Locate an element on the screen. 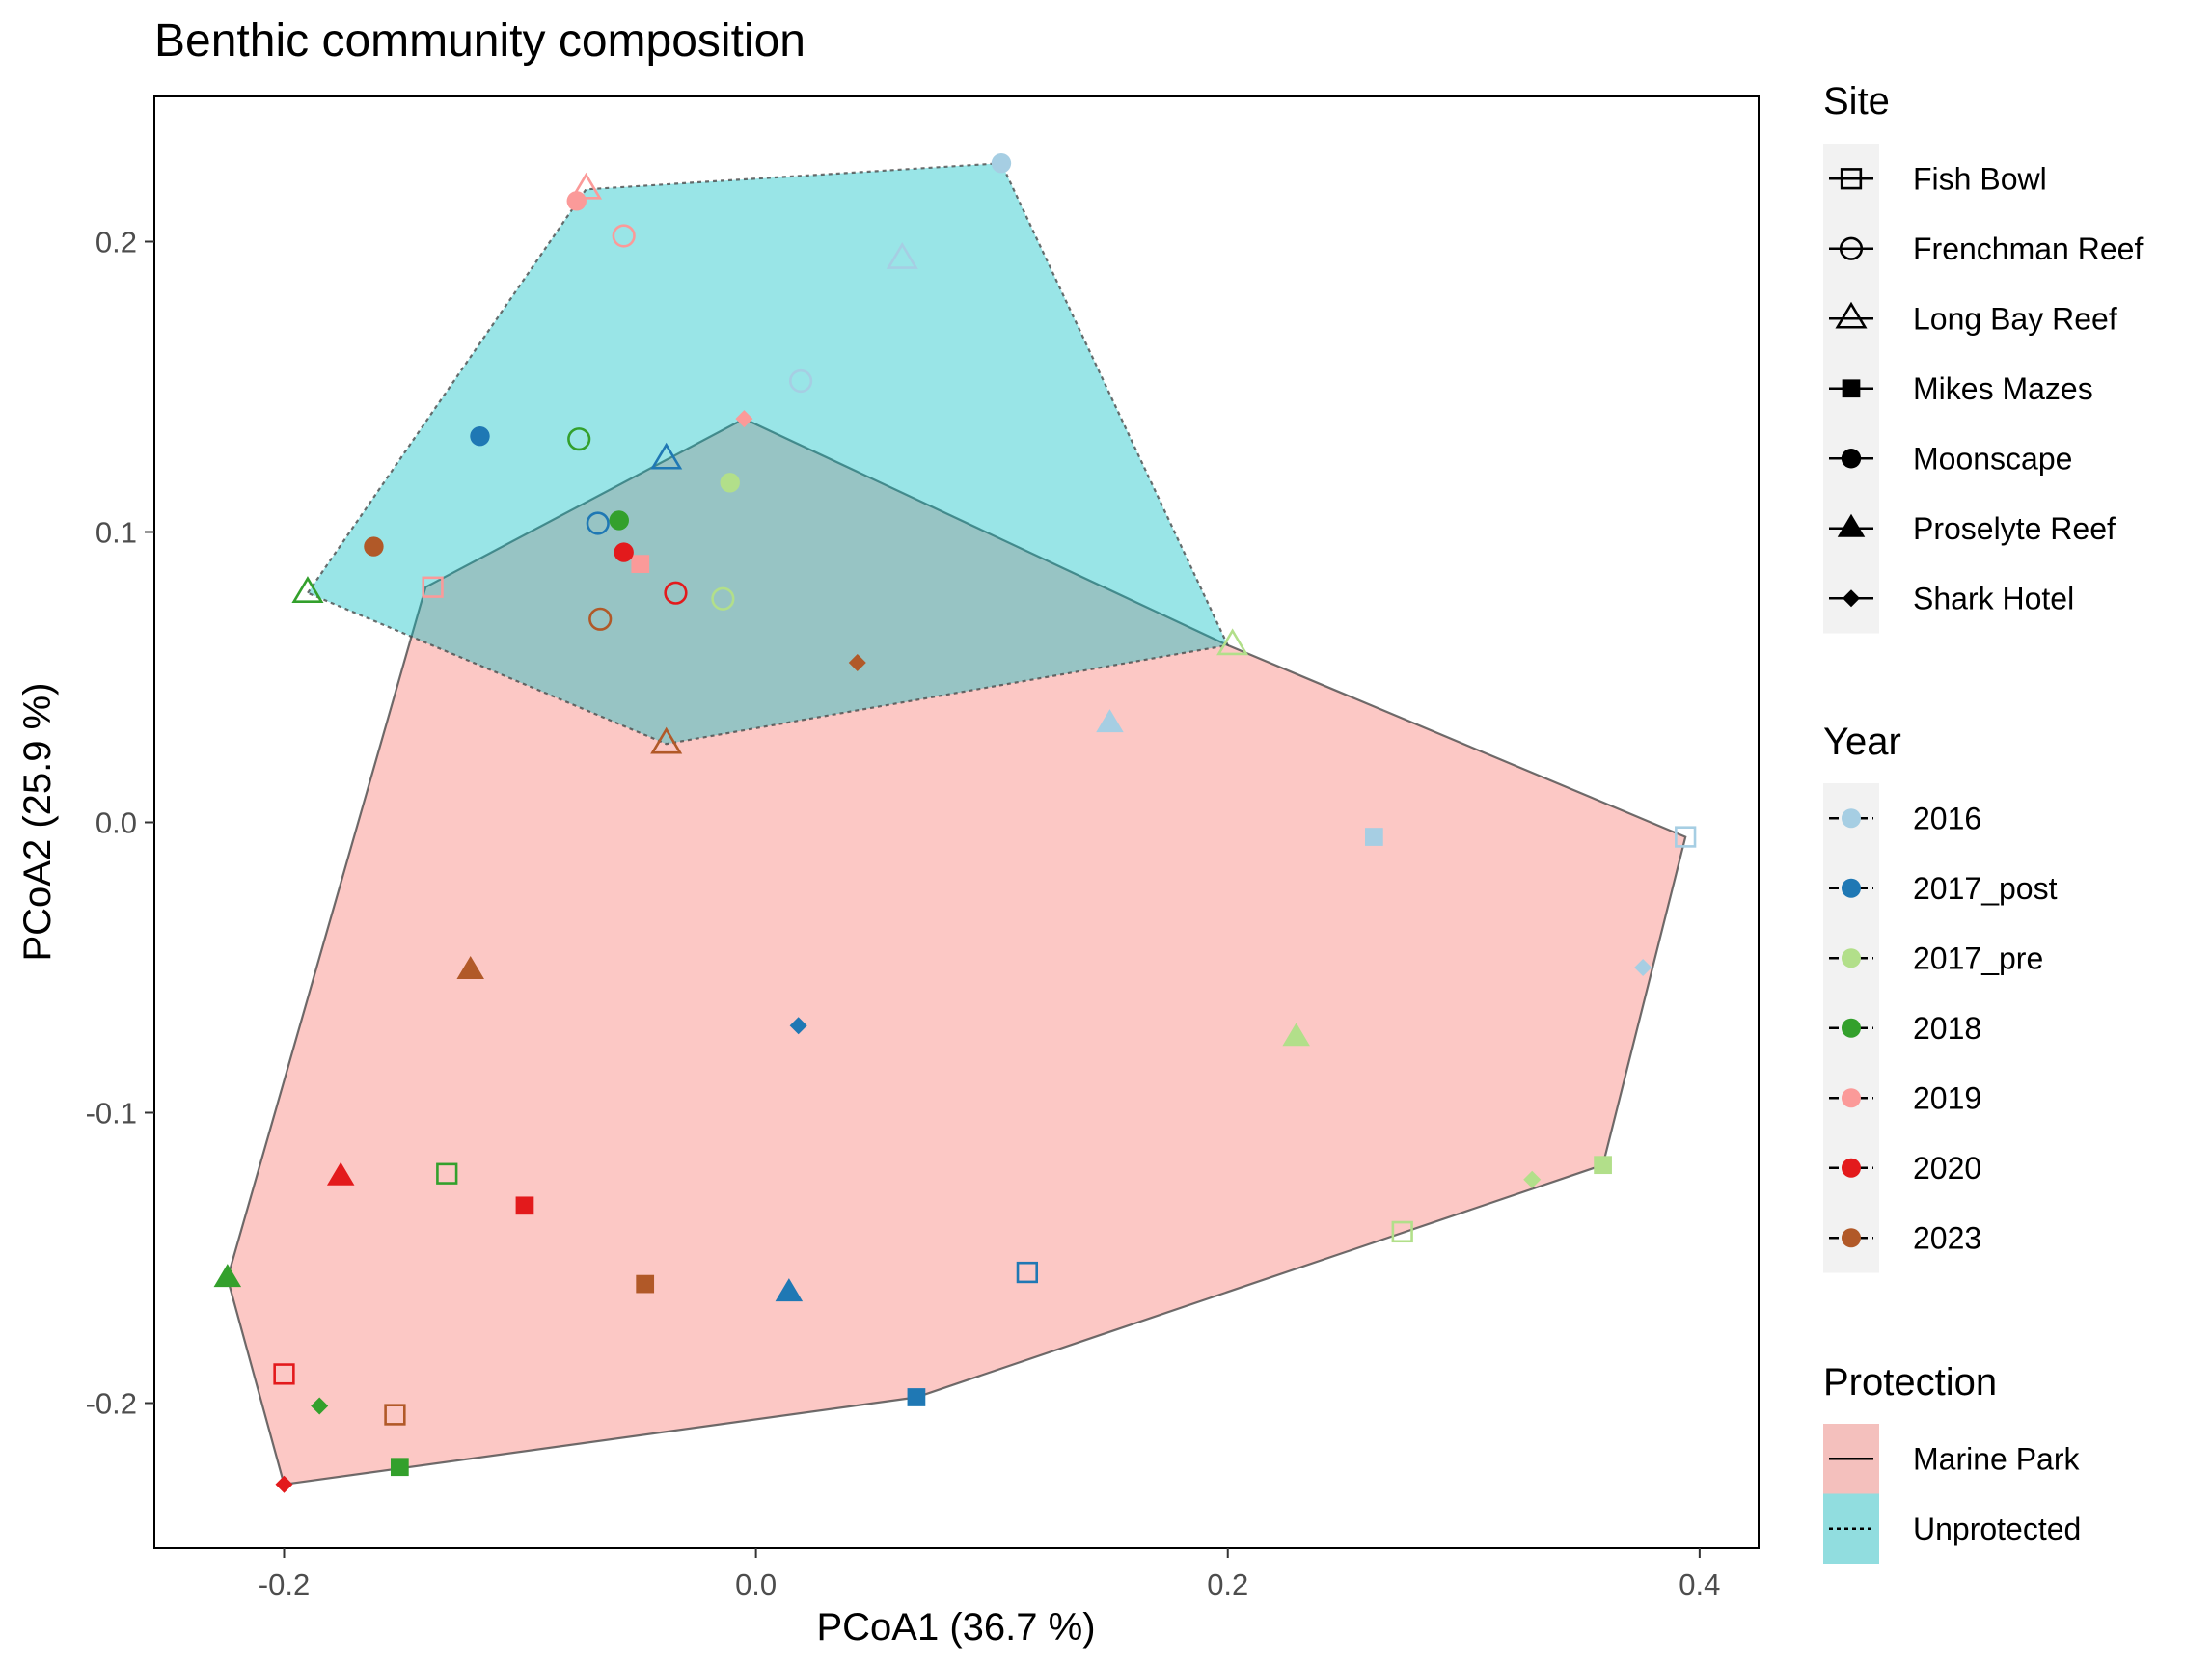 The image size is (2212, 1664). legend-year-item-2017-pre: 2017_pre is located at coordinates (1933, 958).